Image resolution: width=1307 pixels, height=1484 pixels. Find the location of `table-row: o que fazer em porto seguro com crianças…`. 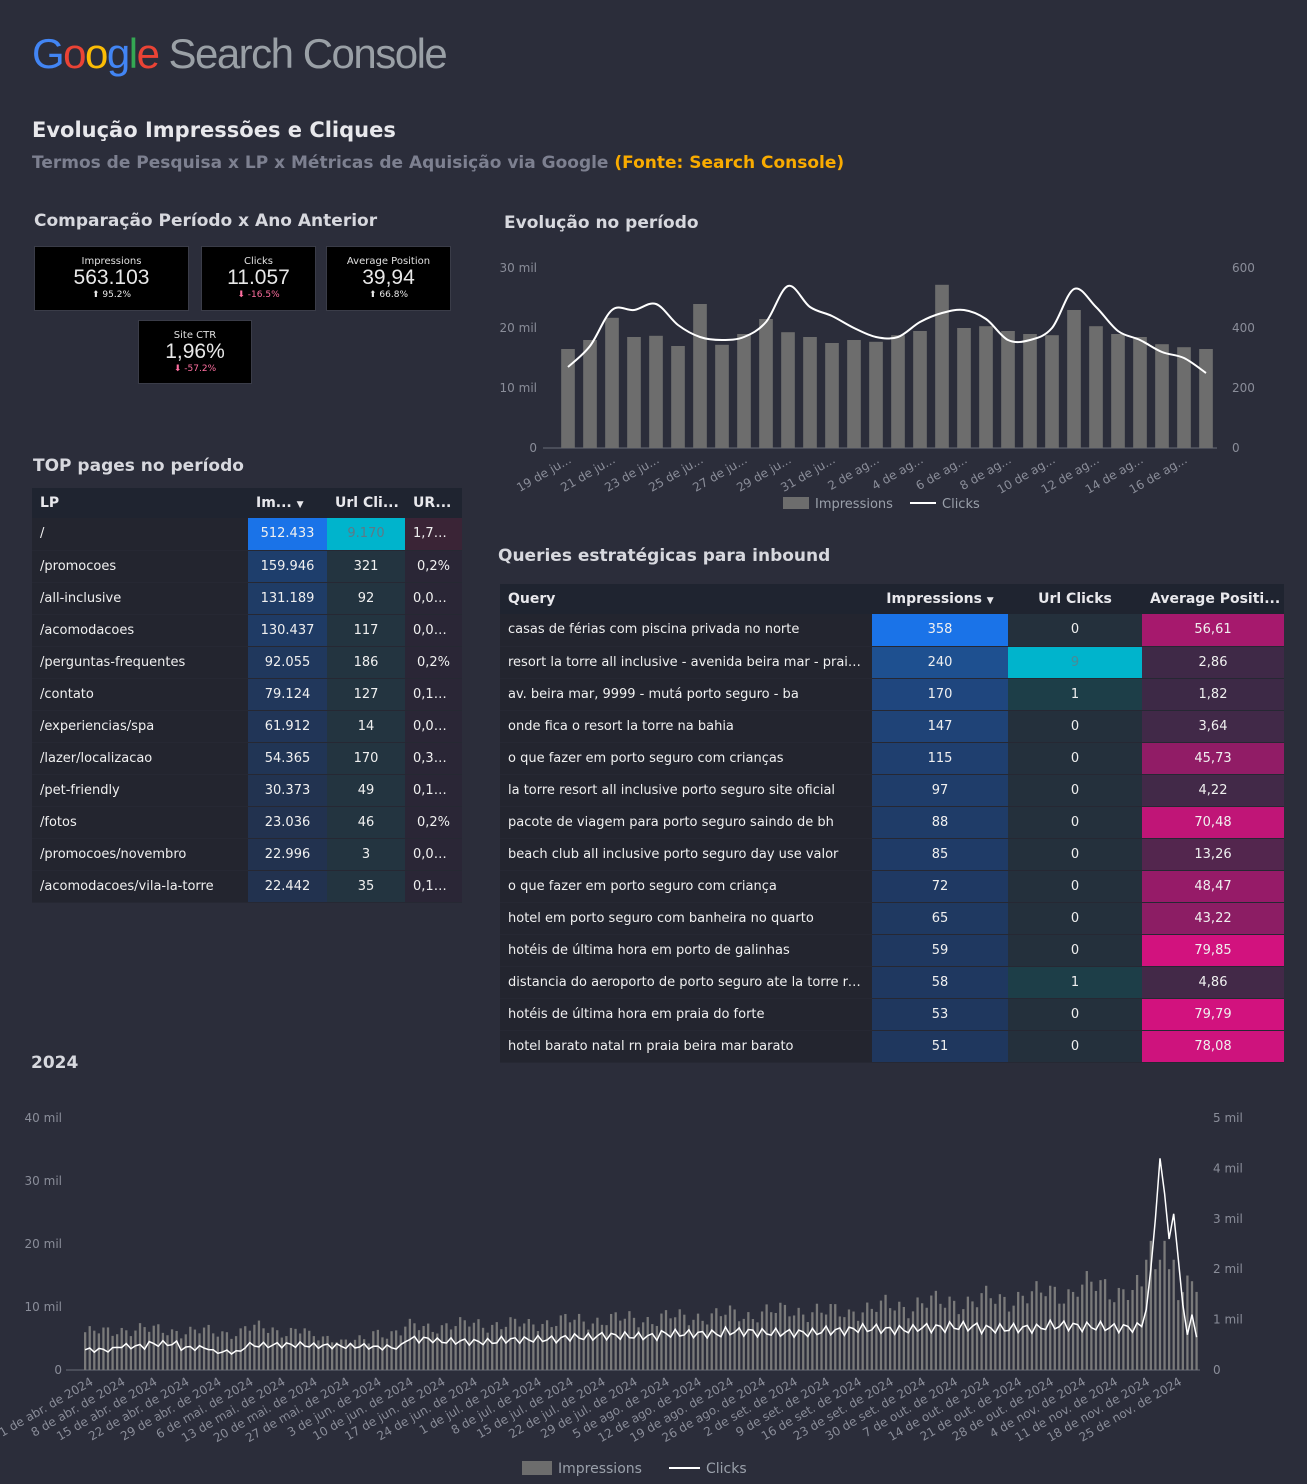

table-row: o que fazer em porto seguro com crianças… is located at coordinates (892, 758).